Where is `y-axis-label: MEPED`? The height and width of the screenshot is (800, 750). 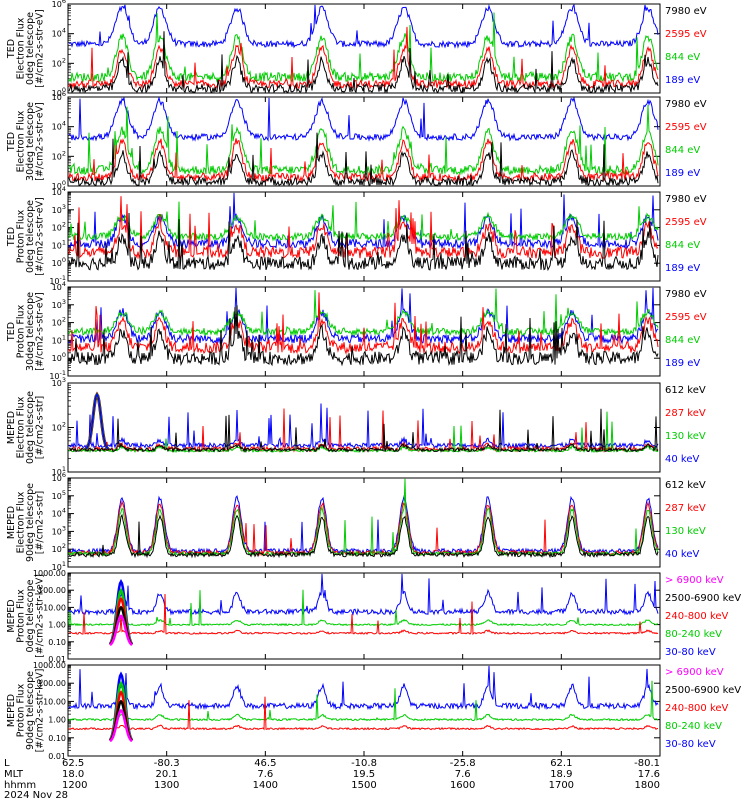 y-axis-label: MEPED is located at coordinates (11, 427).